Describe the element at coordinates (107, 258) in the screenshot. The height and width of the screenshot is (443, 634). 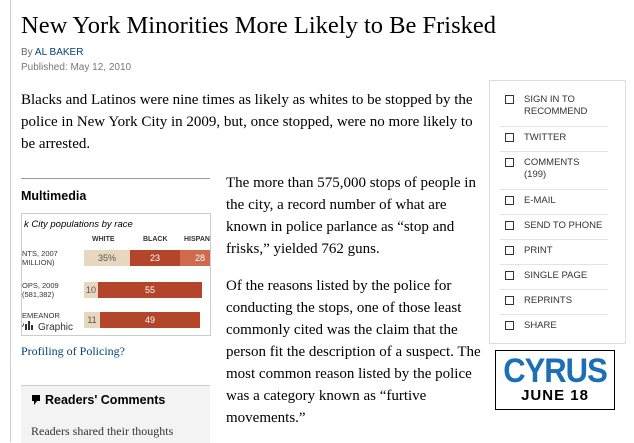
I see `graphic-cell: 35%` at that location.